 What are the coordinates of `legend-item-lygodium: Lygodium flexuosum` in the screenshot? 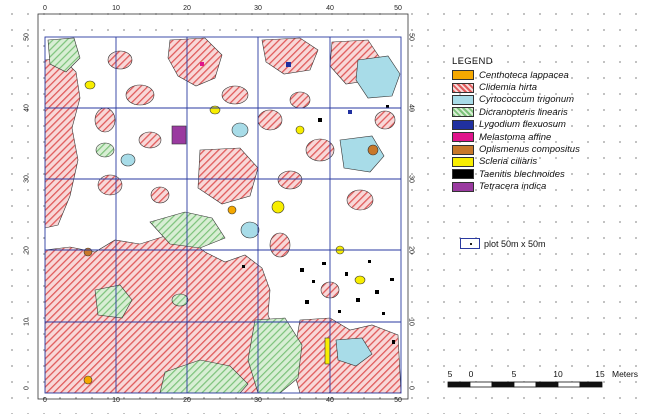 It's located at (547, 125).